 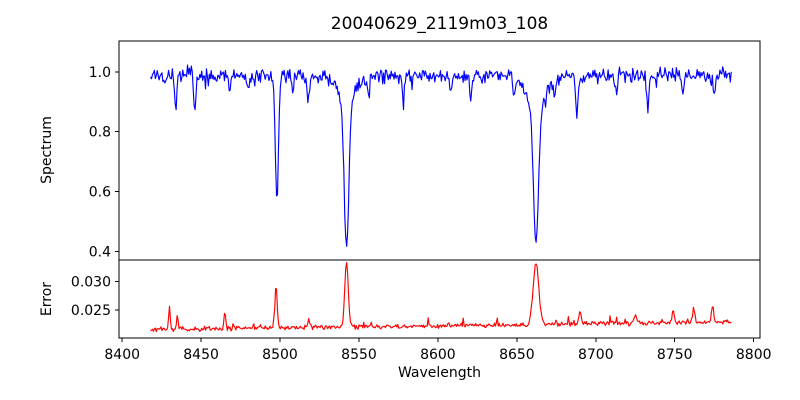 I want to click on spectrum-y-axis-label: Spectrum, so click(x=47, y=150).